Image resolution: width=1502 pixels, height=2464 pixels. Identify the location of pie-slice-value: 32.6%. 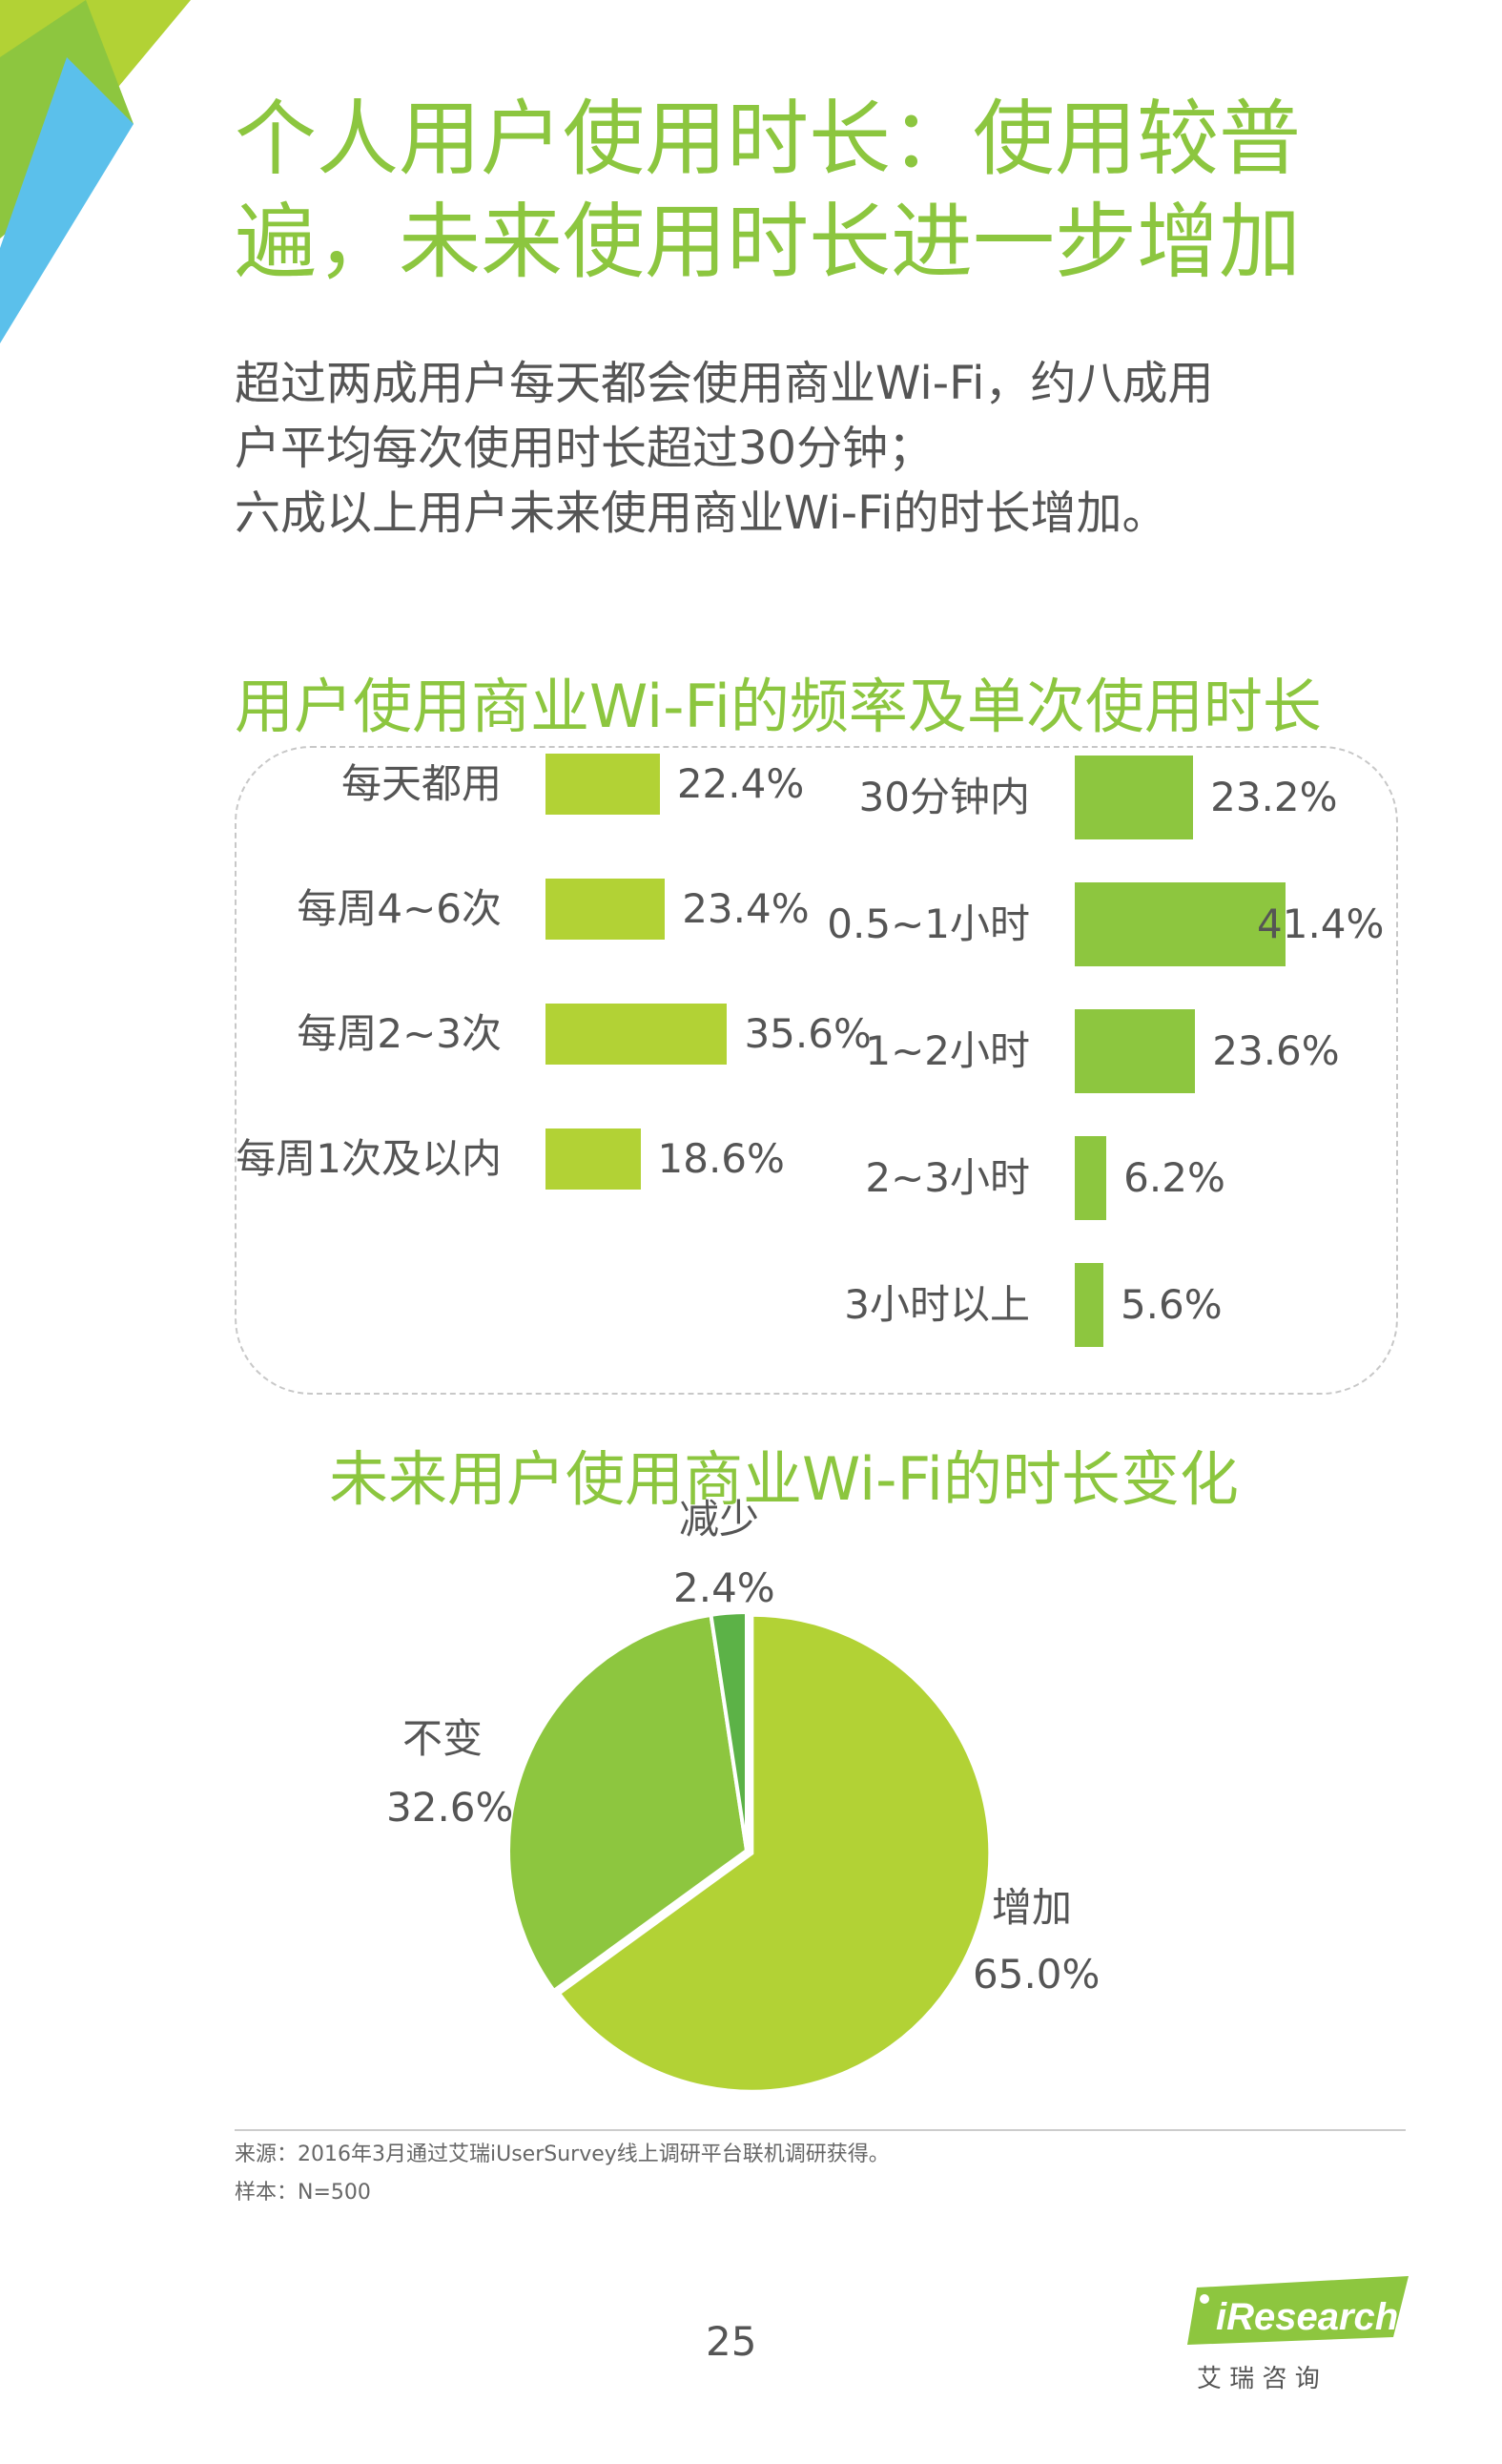
(450, 1807).